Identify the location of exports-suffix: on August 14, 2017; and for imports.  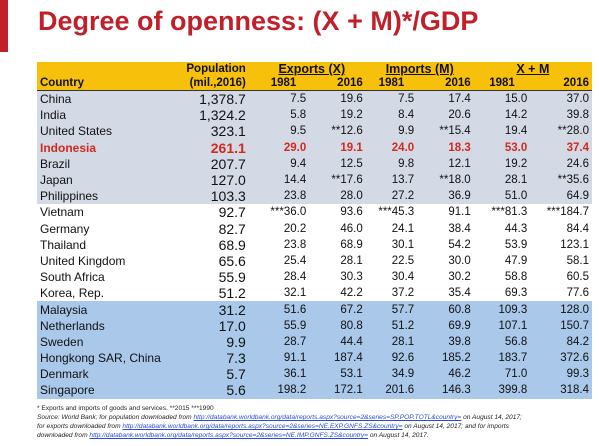
(455, 426).